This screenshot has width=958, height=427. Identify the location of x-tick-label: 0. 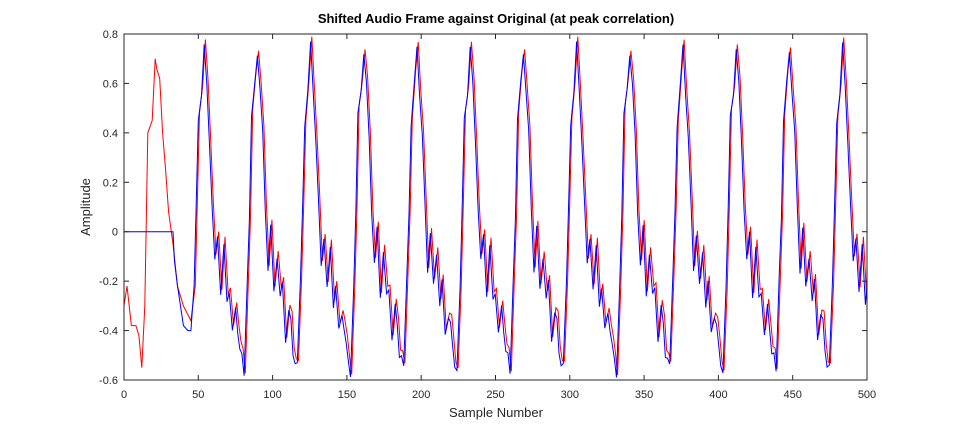
(124, 395).